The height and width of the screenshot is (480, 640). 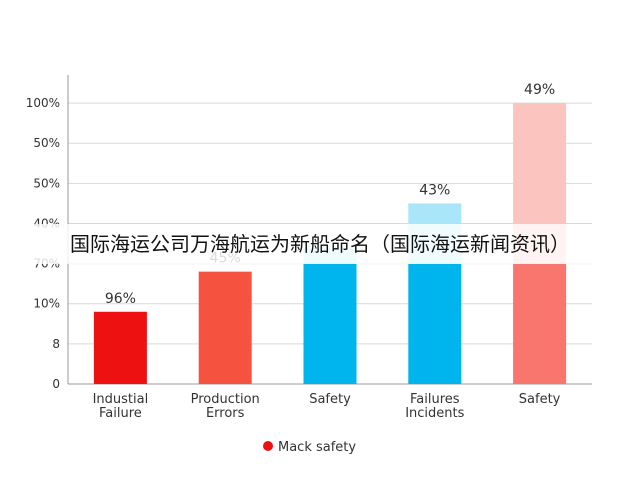 What do you see at coordinates (225, 413) in the screenshot?
I see `category-label: Errors` at bounding box center [225, 413].